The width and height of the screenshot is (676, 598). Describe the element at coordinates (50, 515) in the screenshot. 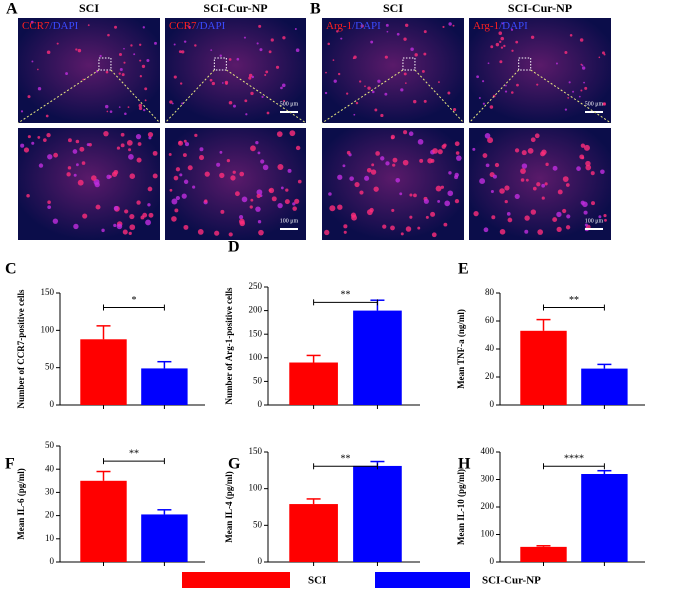

I see `y-tick-label: 20` at that location.